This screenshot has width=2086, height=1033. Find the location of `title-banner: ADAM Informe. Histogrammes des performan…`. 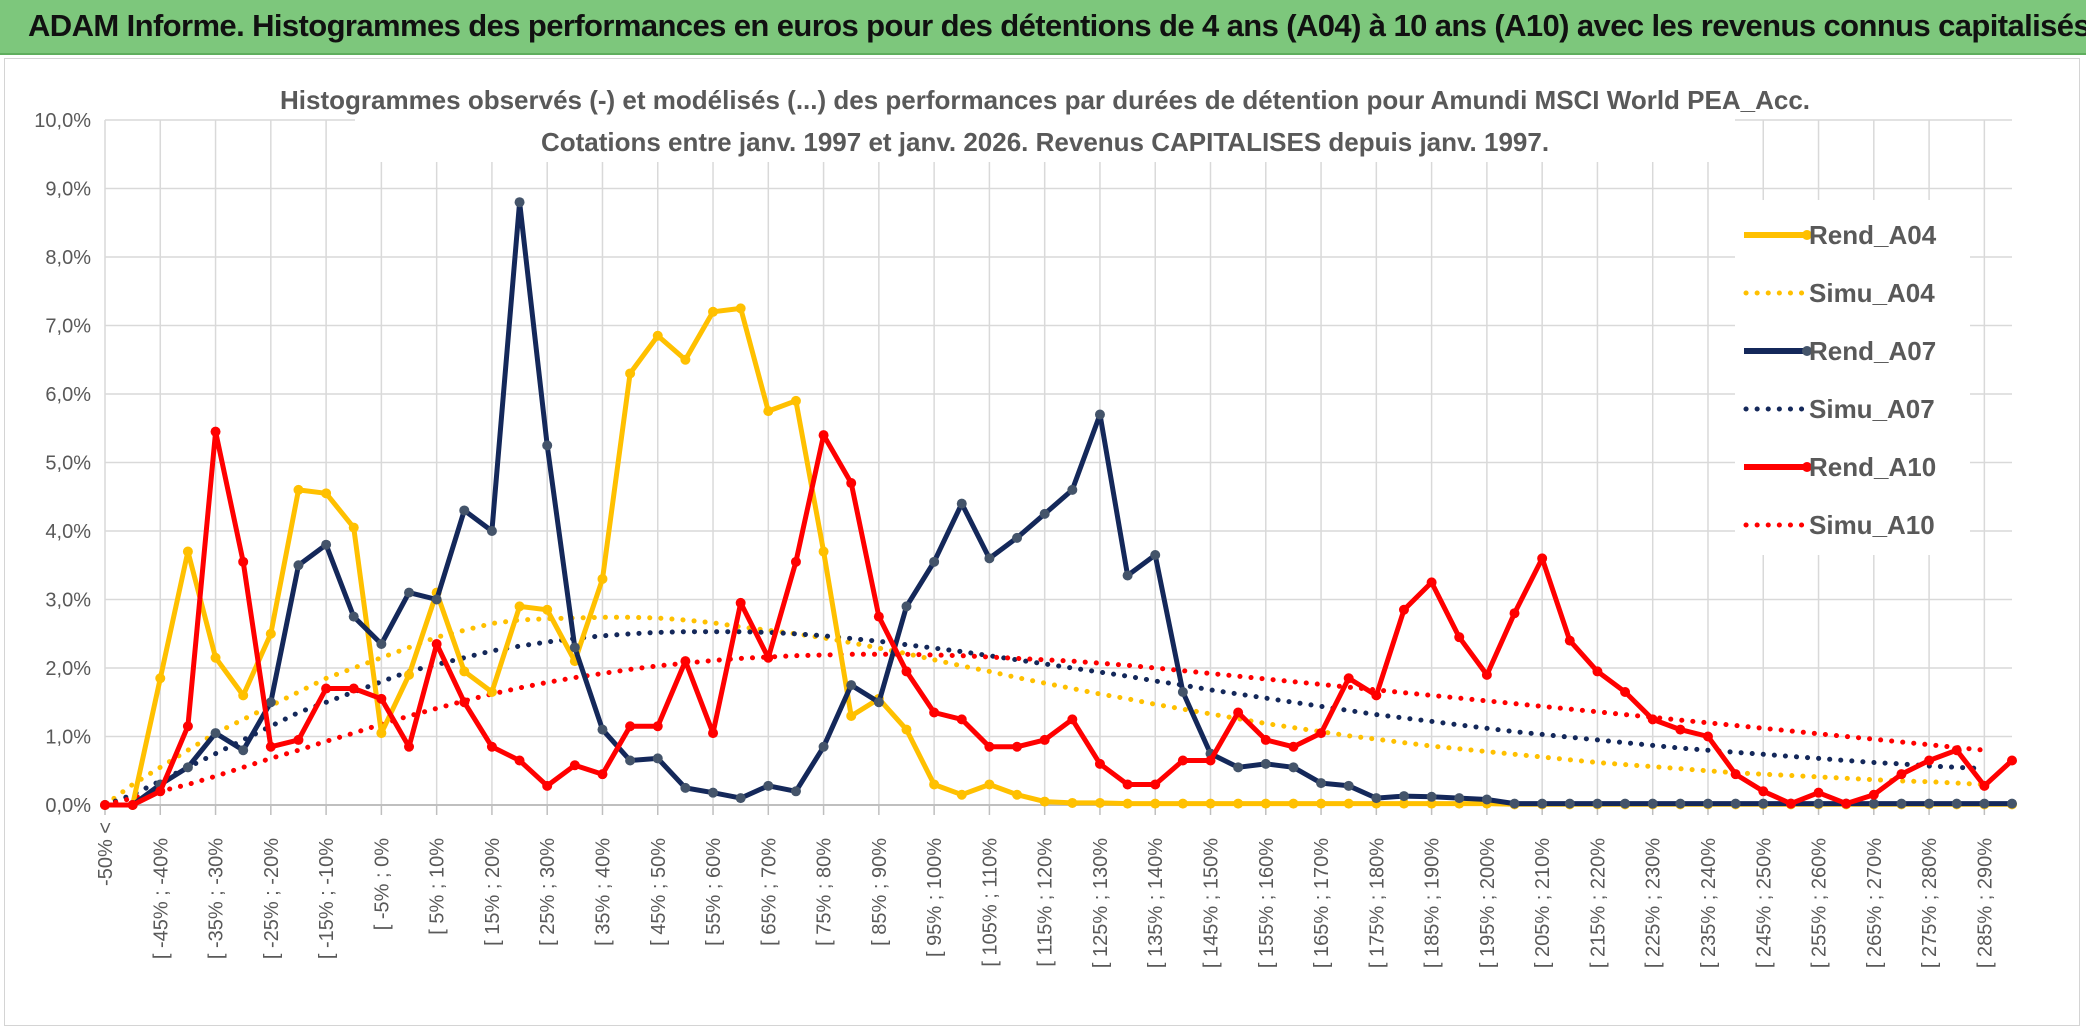

title-banner: ADAM Informe. Histogrammes des performan… is located at coordinates (1043, 27).